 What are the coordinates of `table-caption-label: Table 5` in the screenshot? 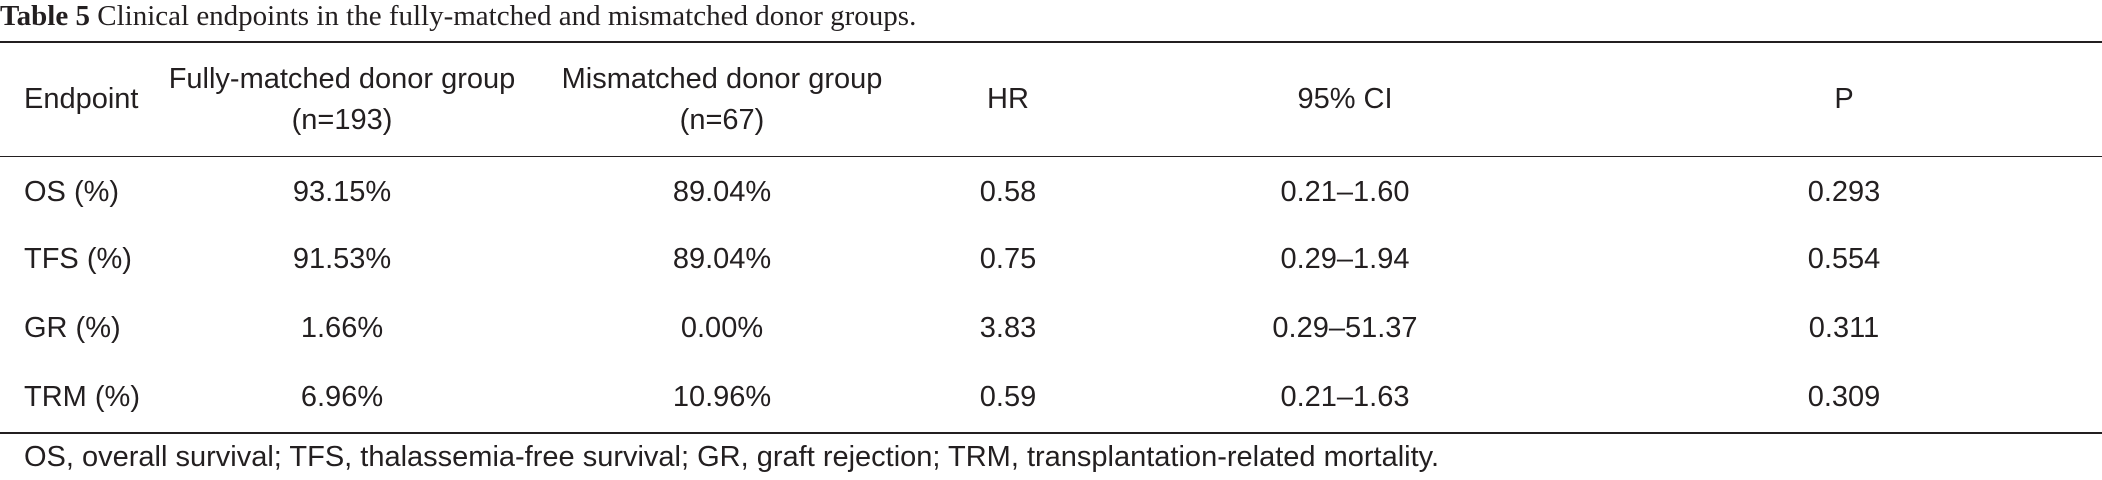 It's located at (45, 16).